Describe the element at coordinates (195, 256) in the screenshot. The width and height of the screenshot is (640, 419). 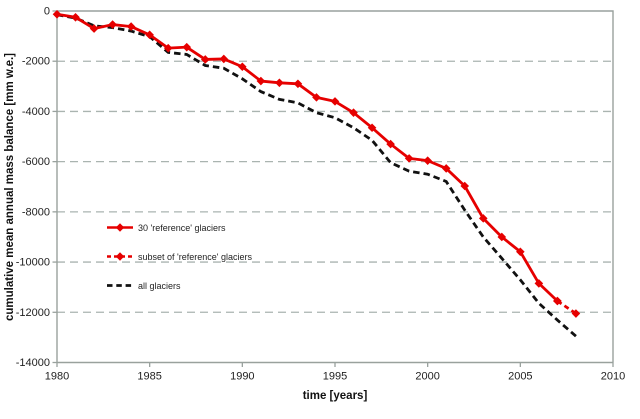
I see `legend-label: subset of 'reference' glaciers` at that location.